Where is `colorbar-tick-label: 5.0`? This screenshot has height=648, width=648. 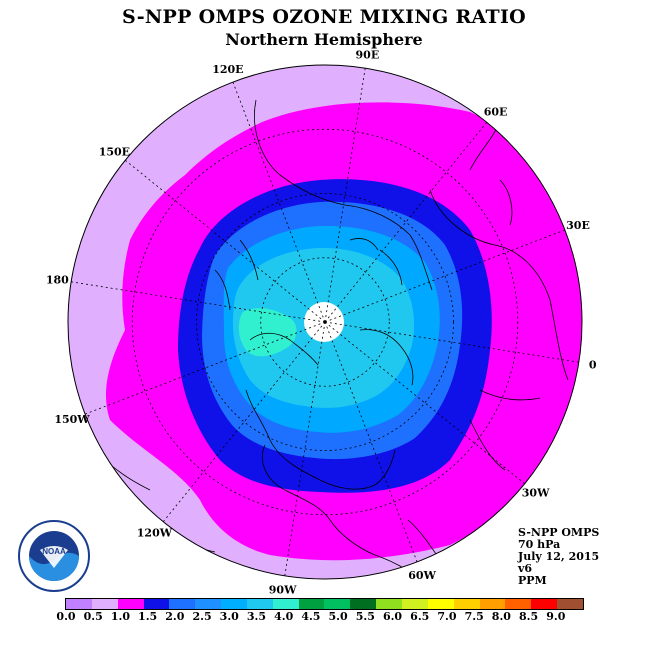
colorbar-tick-label: 5.0 is located at coordinates (338, 616).